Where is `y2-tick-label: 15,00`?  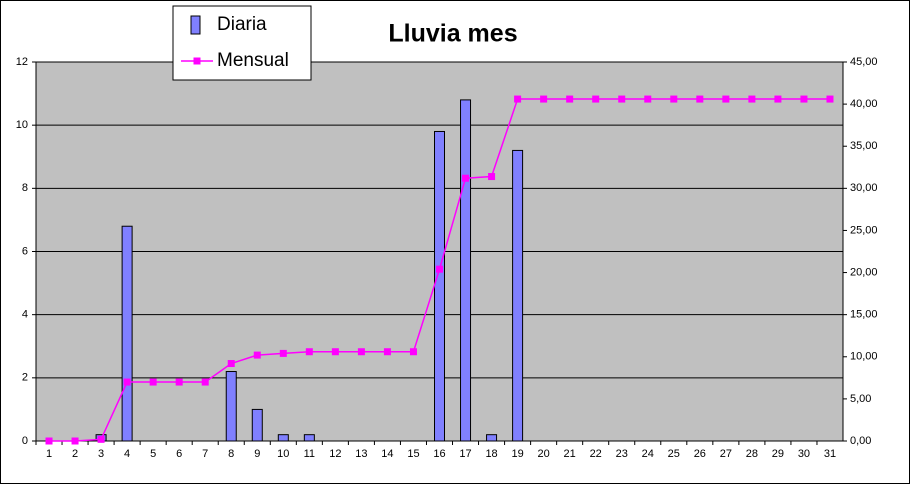 y2-tick-label: 15,00 is located at coordinates (864, 315).